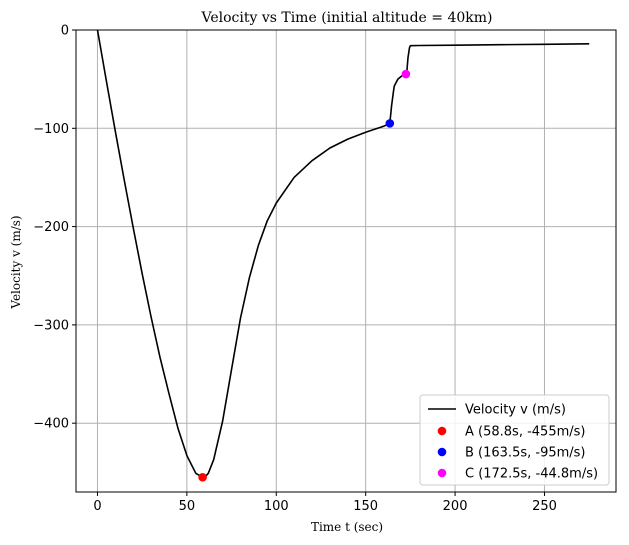 This screenshot has height=545, width=629. Describe the element at coordinates (406, 74) in the screenshot. I see `point-c` at that location.